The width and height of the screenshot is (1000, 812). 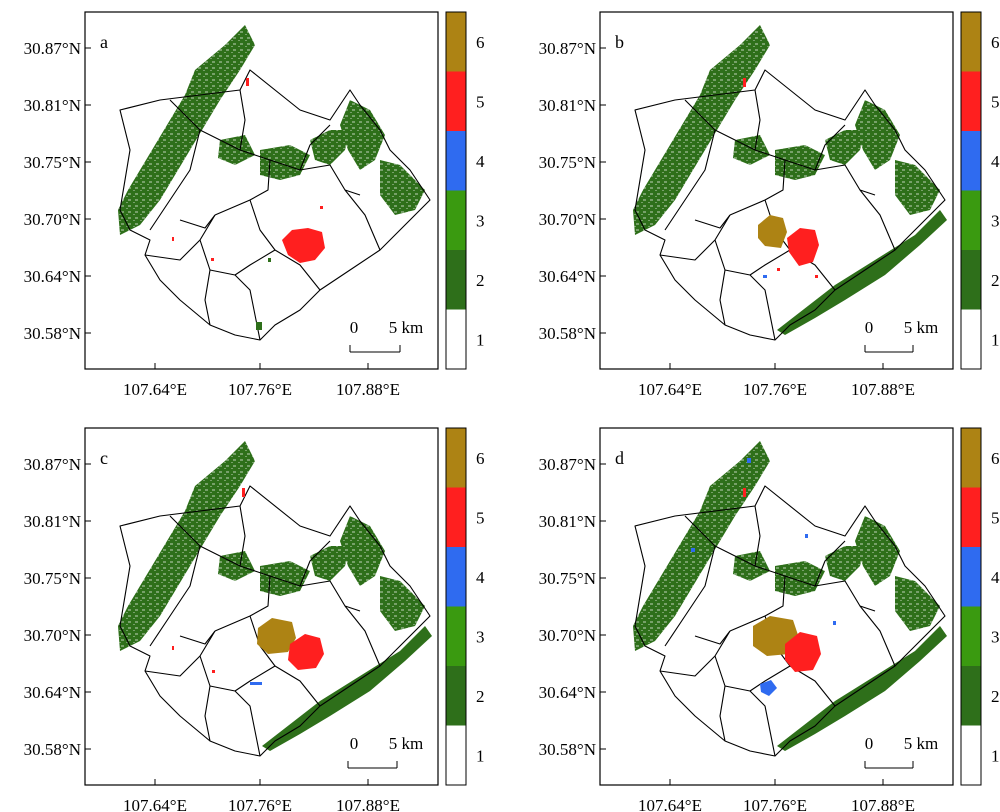 What do you see at coordinates (104, 458) in the screenshot?
I see `panel-label: c` at bounding box center [104, 458].